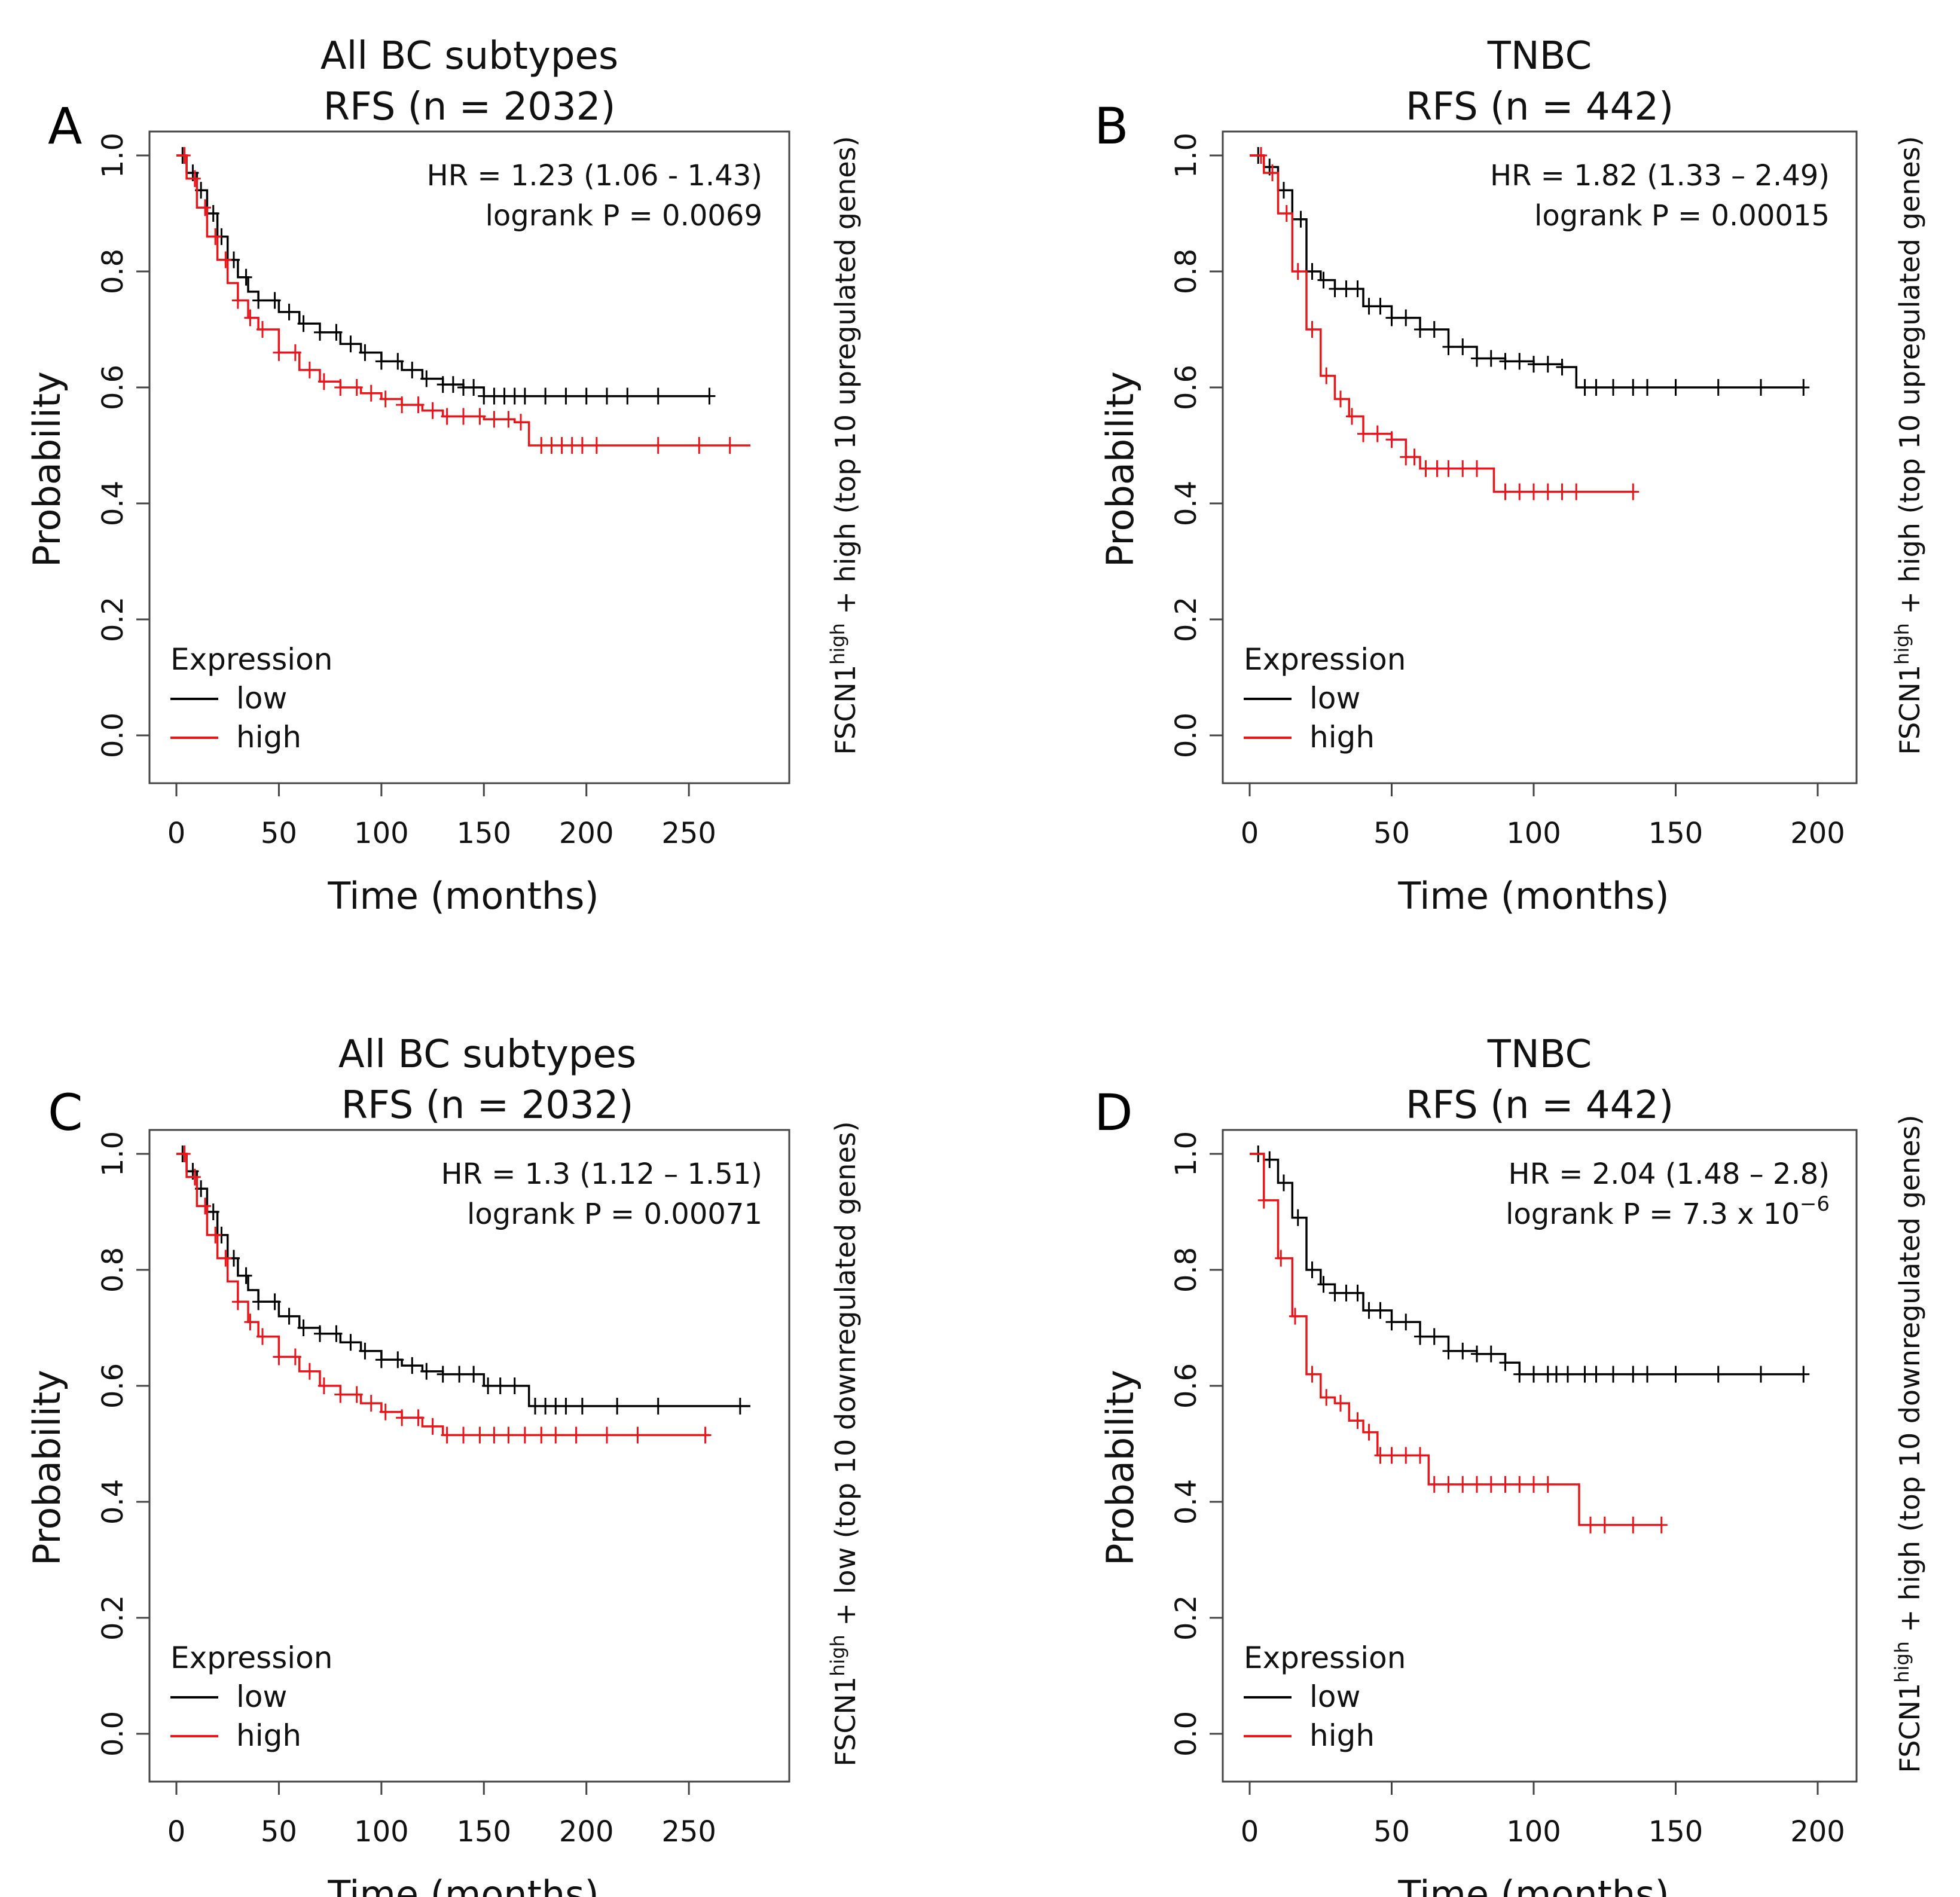  Describe the element at coordinates (845, 1378) in the screenshot. I see `side-label-description: + low (top 10 downregulated genes)` at that location.